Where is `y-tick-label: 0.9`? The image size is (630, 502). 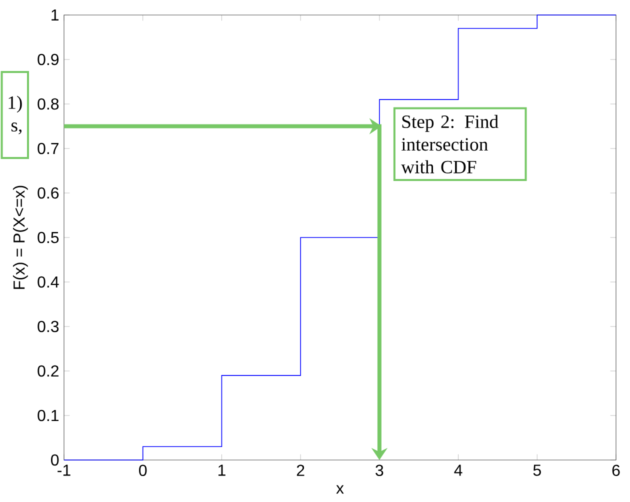 y-tick-label: 0.9 is located at coordinates (48, 60).